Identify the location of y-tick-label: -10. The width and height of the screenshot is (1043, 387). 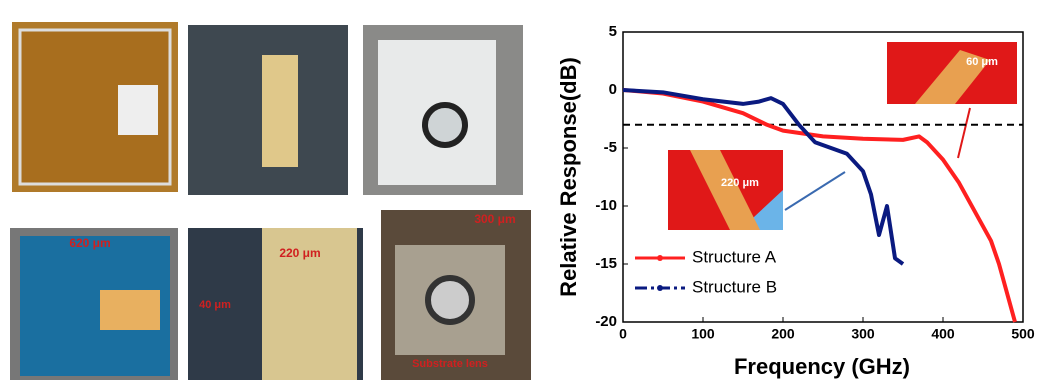
(606, 205).